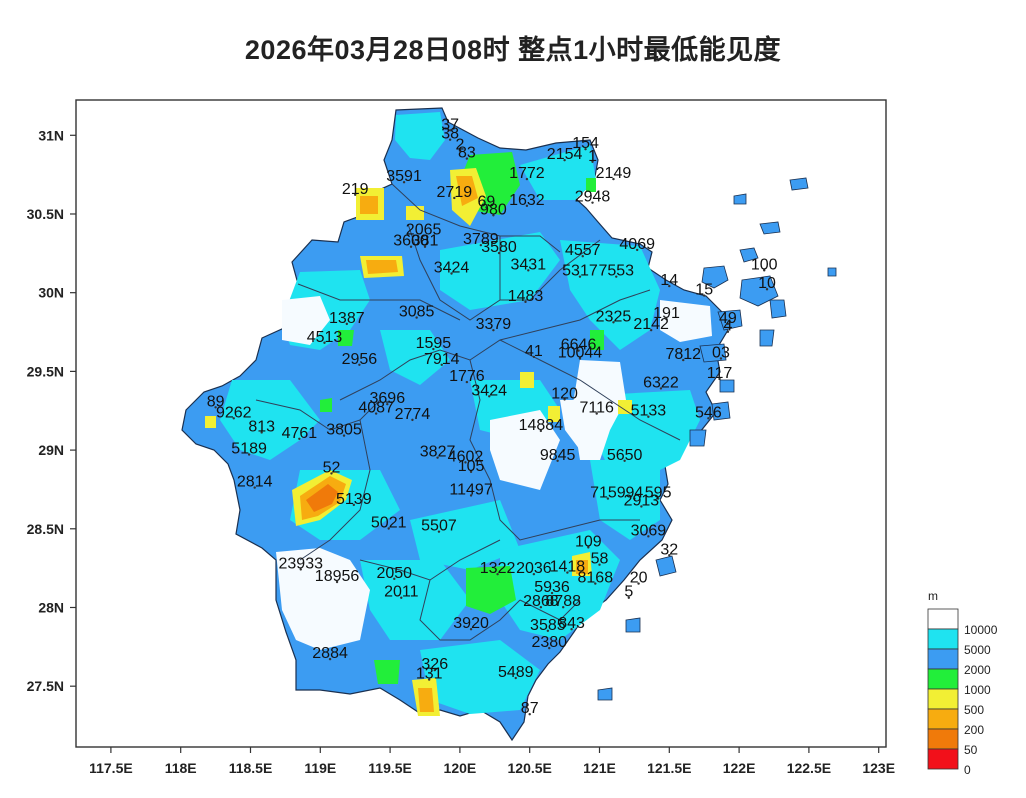 Image resolution: width=1026 pixels, height=798 pixels. Describe the element at coordinates (809, 768) in the screenshot. I see `x-tick-label: 122.5E` at that location.